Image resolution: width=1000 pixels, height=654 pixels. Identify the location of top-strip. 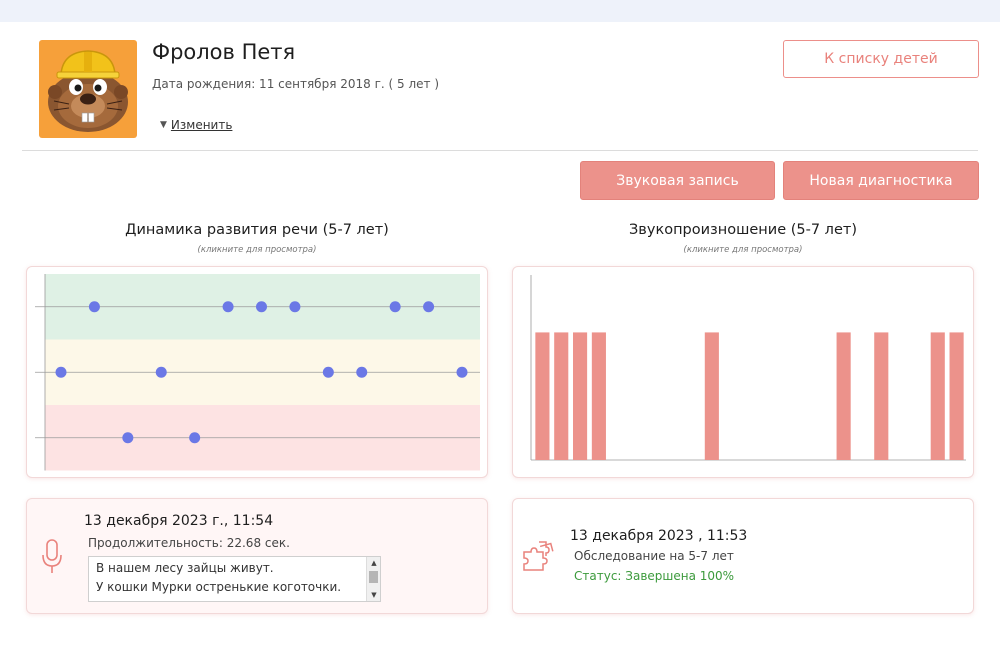
(500, 11).